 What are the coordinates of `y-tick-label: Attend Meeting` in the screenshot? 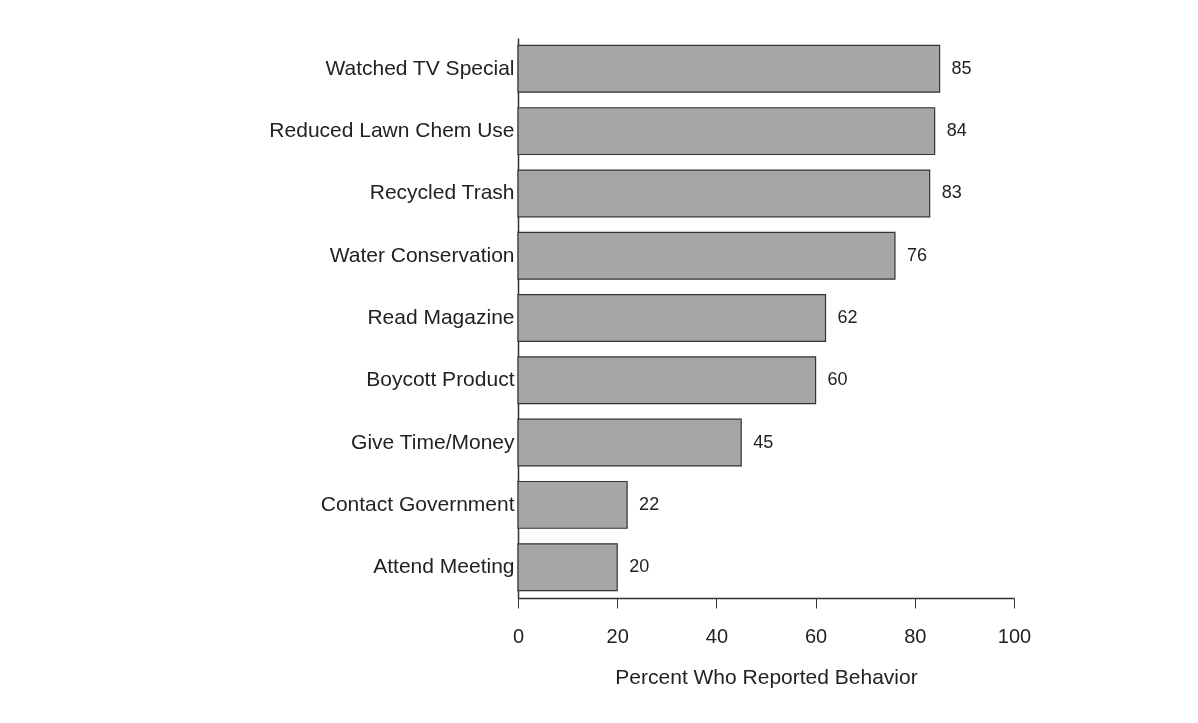 It's located at (444, 566).